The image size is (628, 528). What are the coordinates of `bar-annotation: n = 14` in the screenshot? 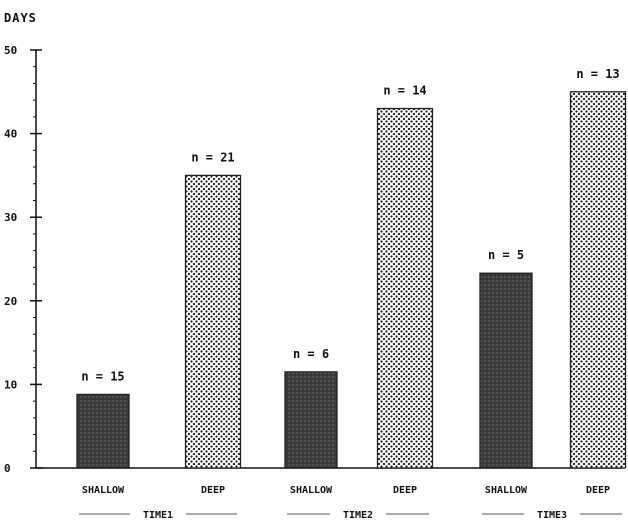 It's located at (404, 91).